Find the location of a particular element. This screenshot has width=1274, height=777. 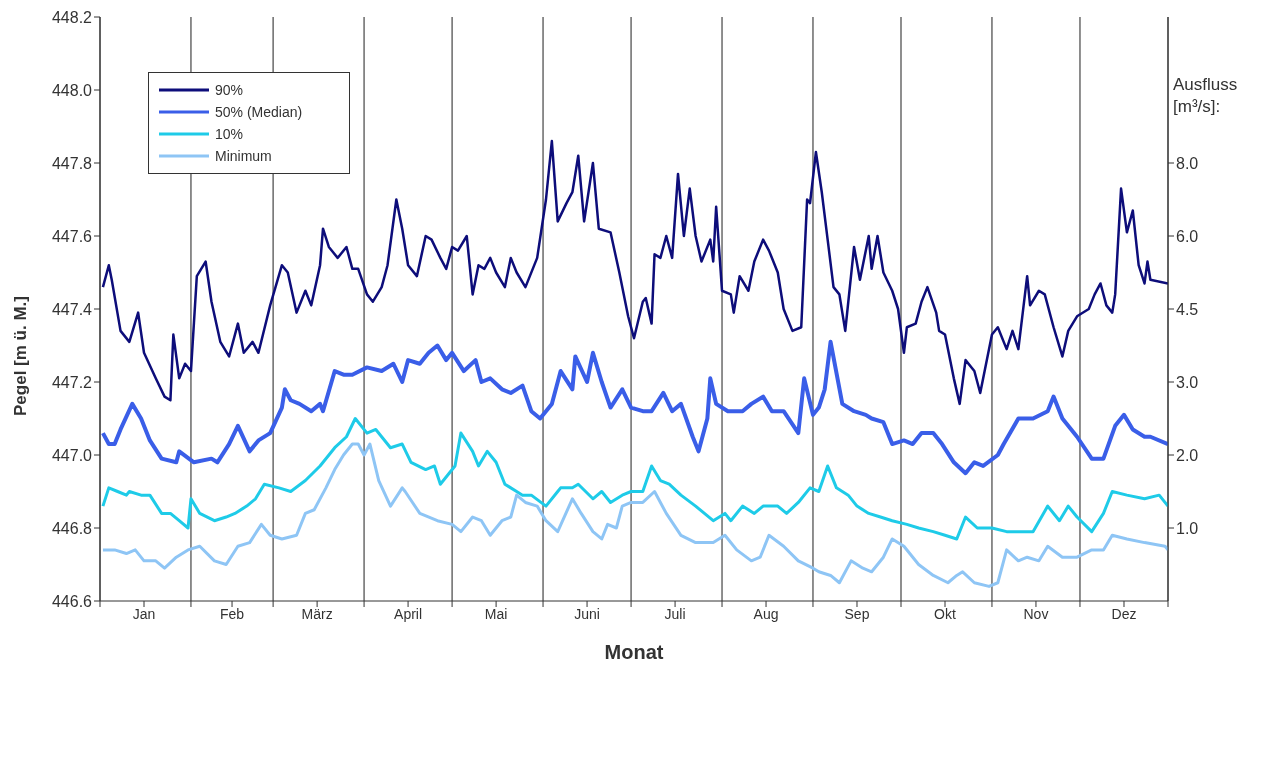

x-axis-title: Monat is located at coordinates (634, 652).